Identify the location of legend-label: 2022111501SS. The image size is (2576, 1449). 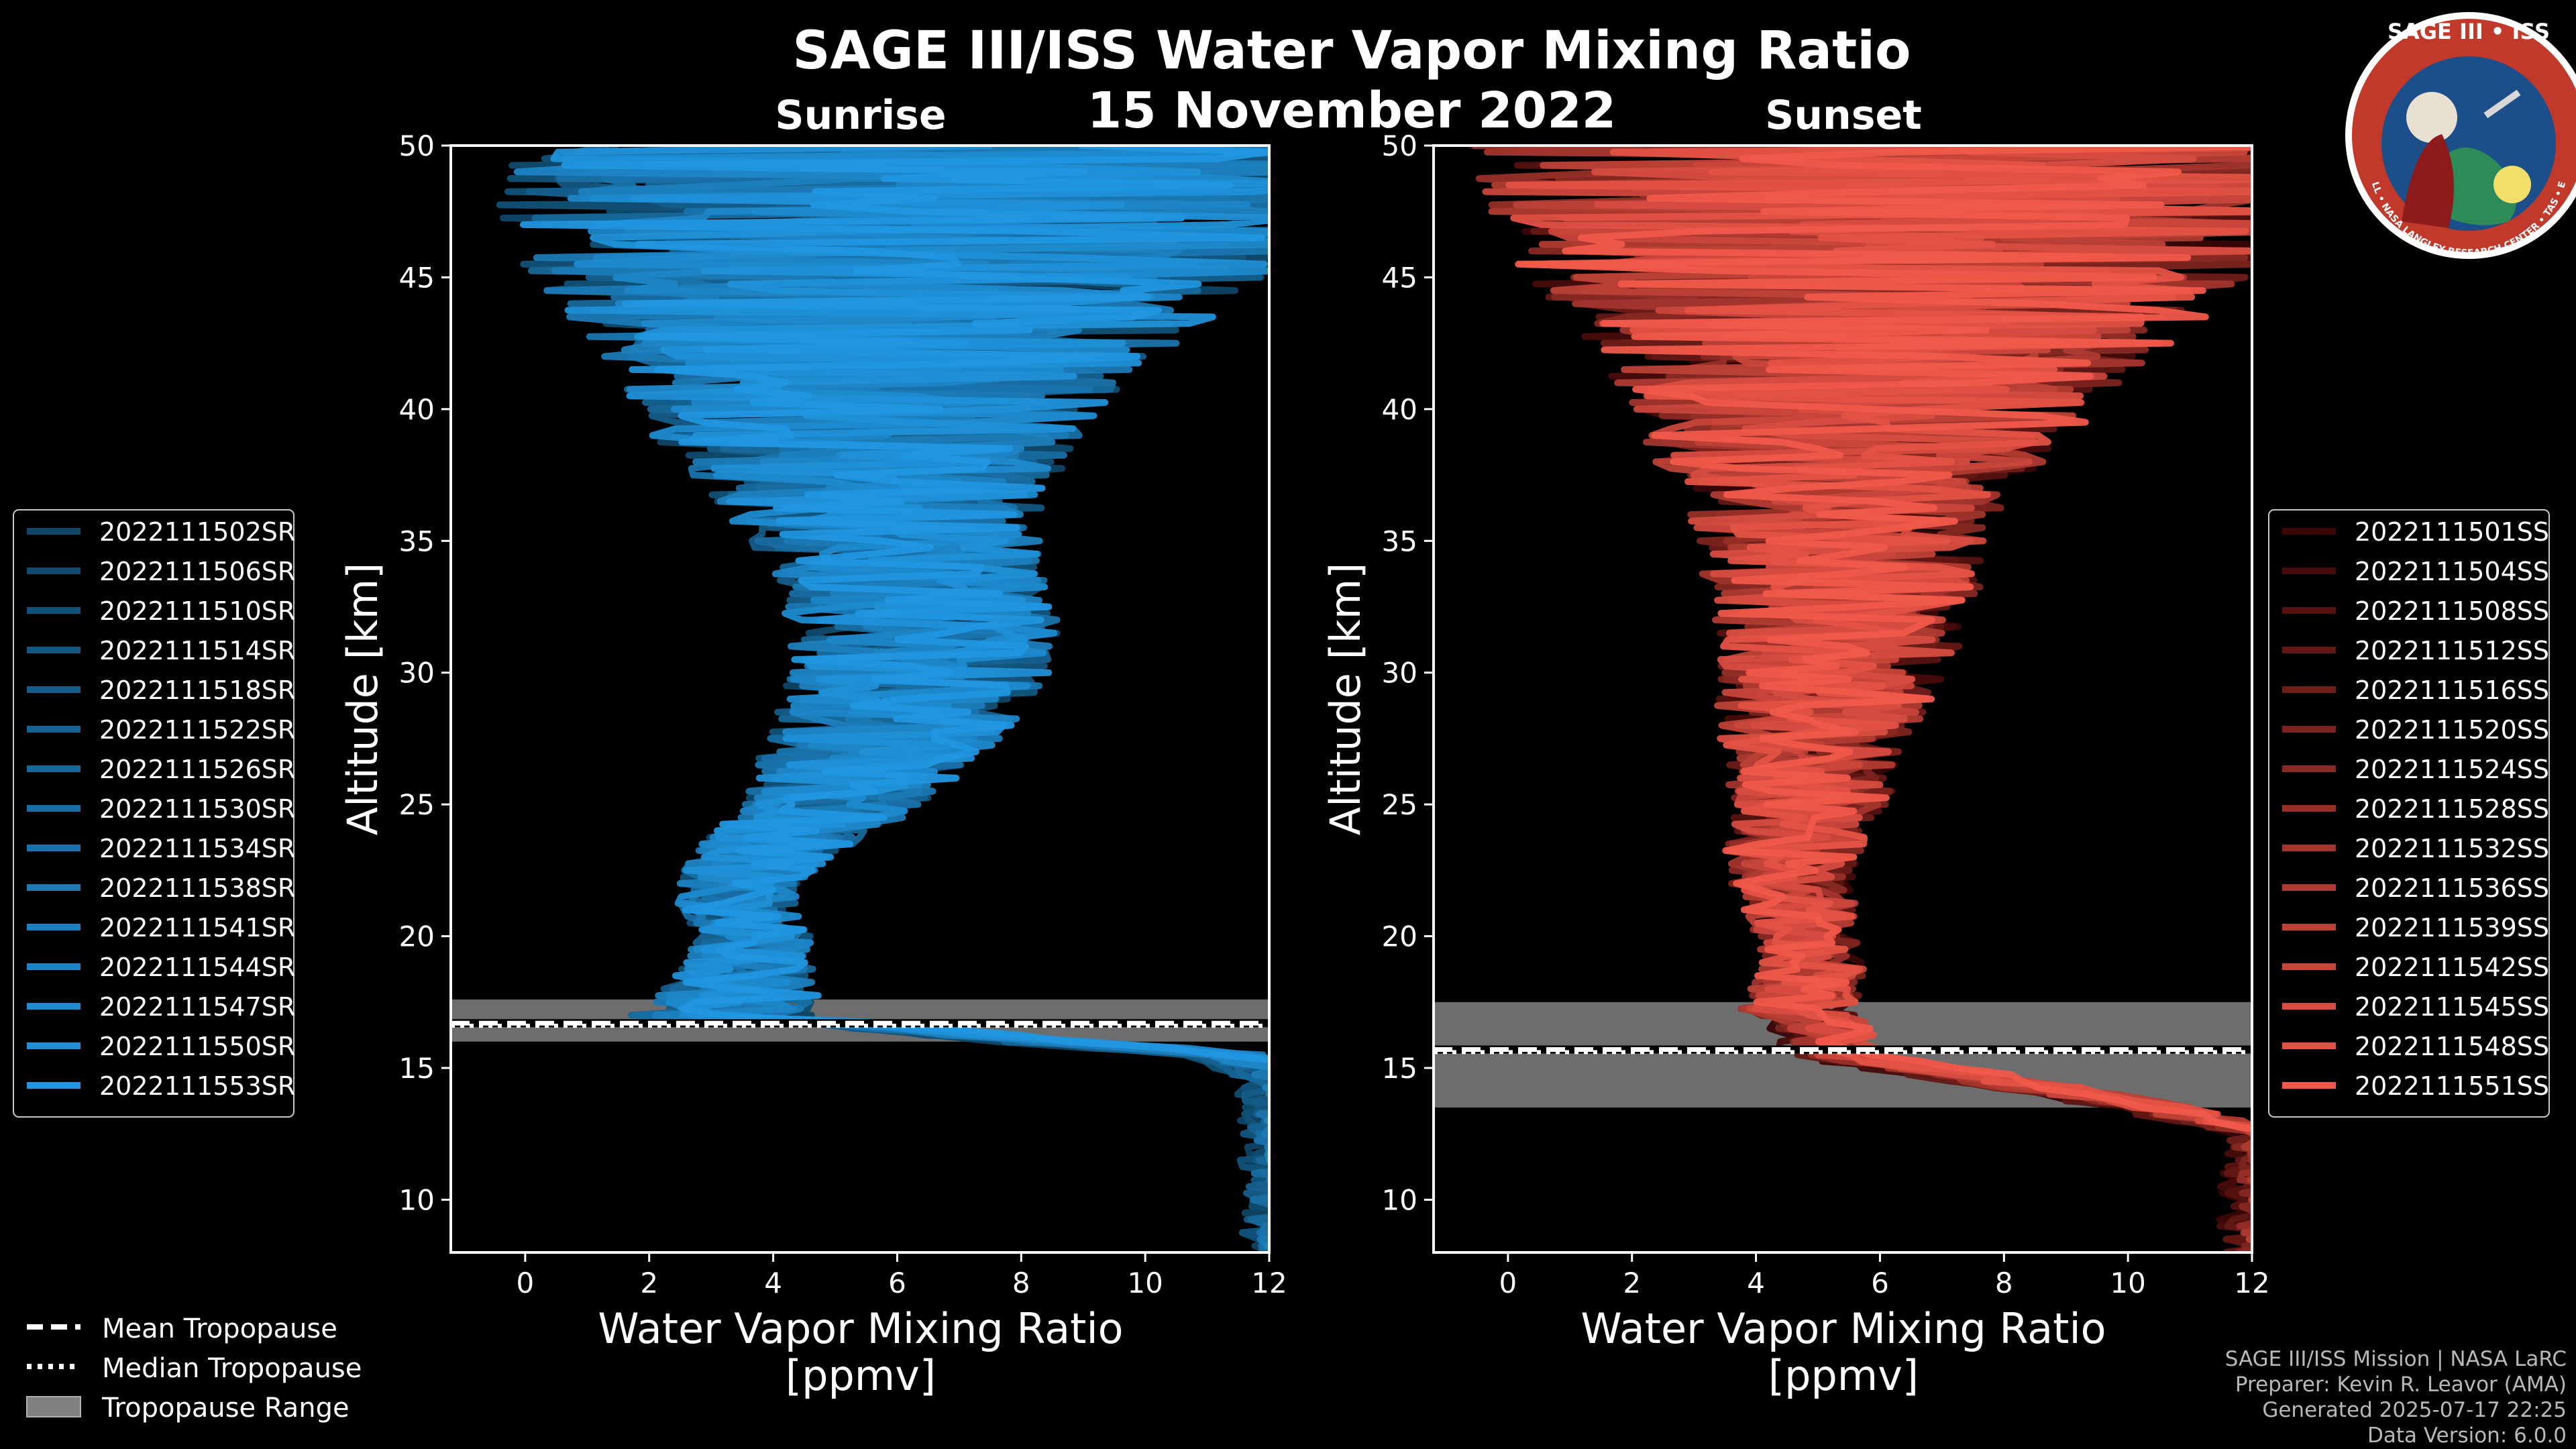
(2452, 532).